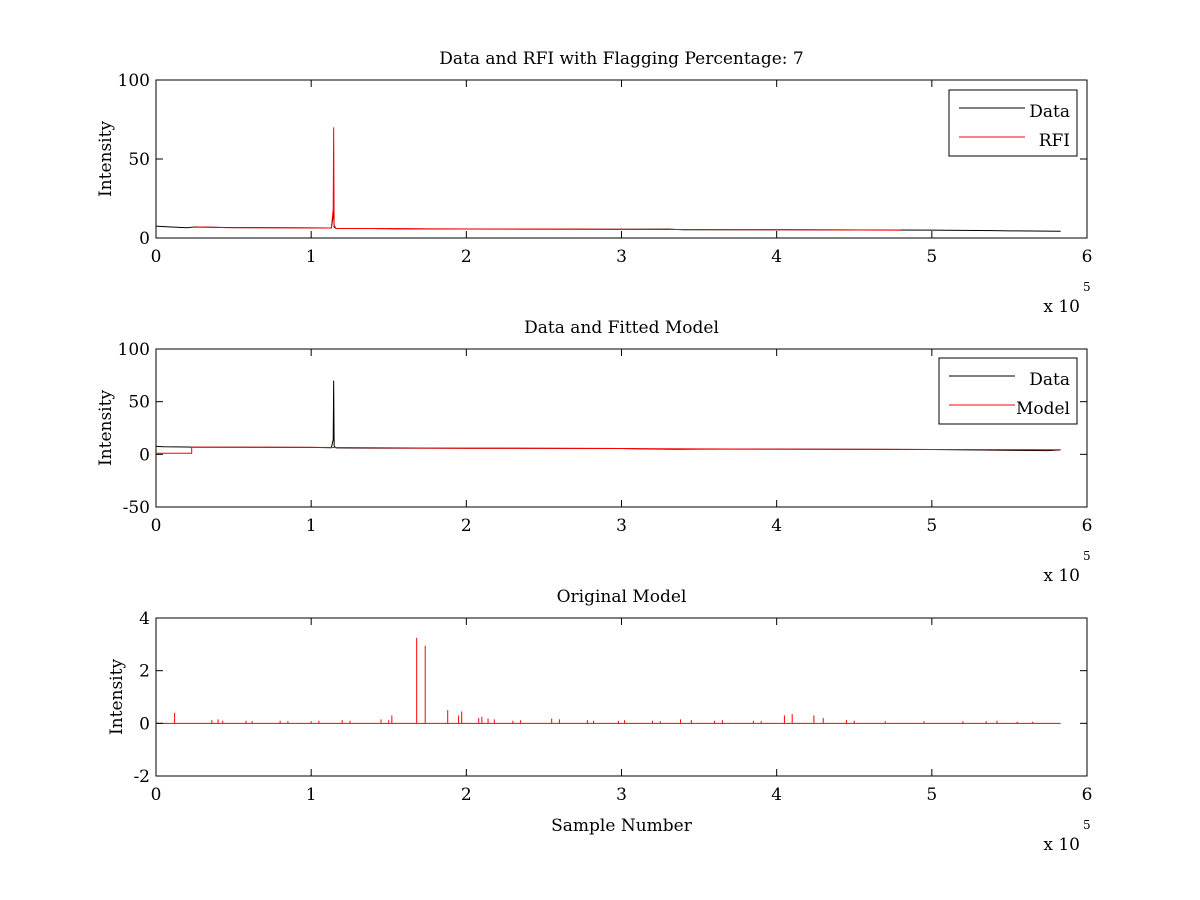 The image size is (1200, 900). I want to click on series-line-model, so click(608, 450).